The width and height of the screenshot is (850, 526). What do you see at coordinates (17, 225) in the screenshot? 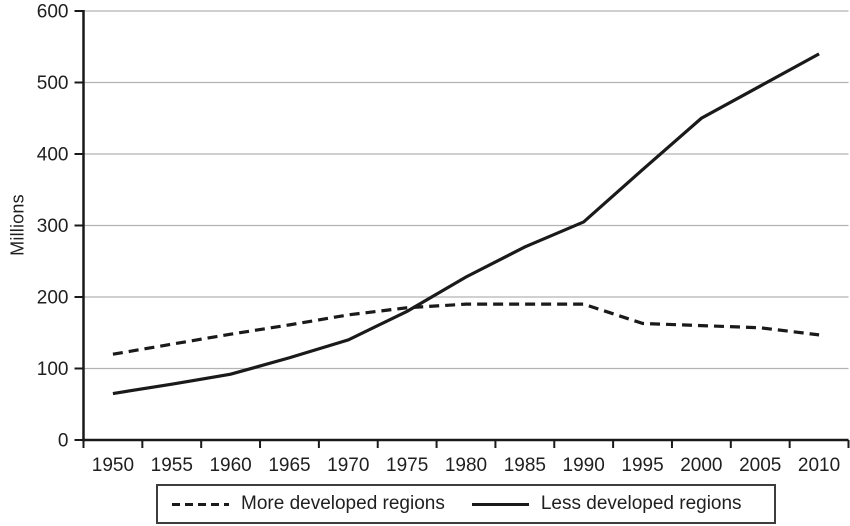
I see `y-axis-title: Millions` at bounding box center [17, 225].